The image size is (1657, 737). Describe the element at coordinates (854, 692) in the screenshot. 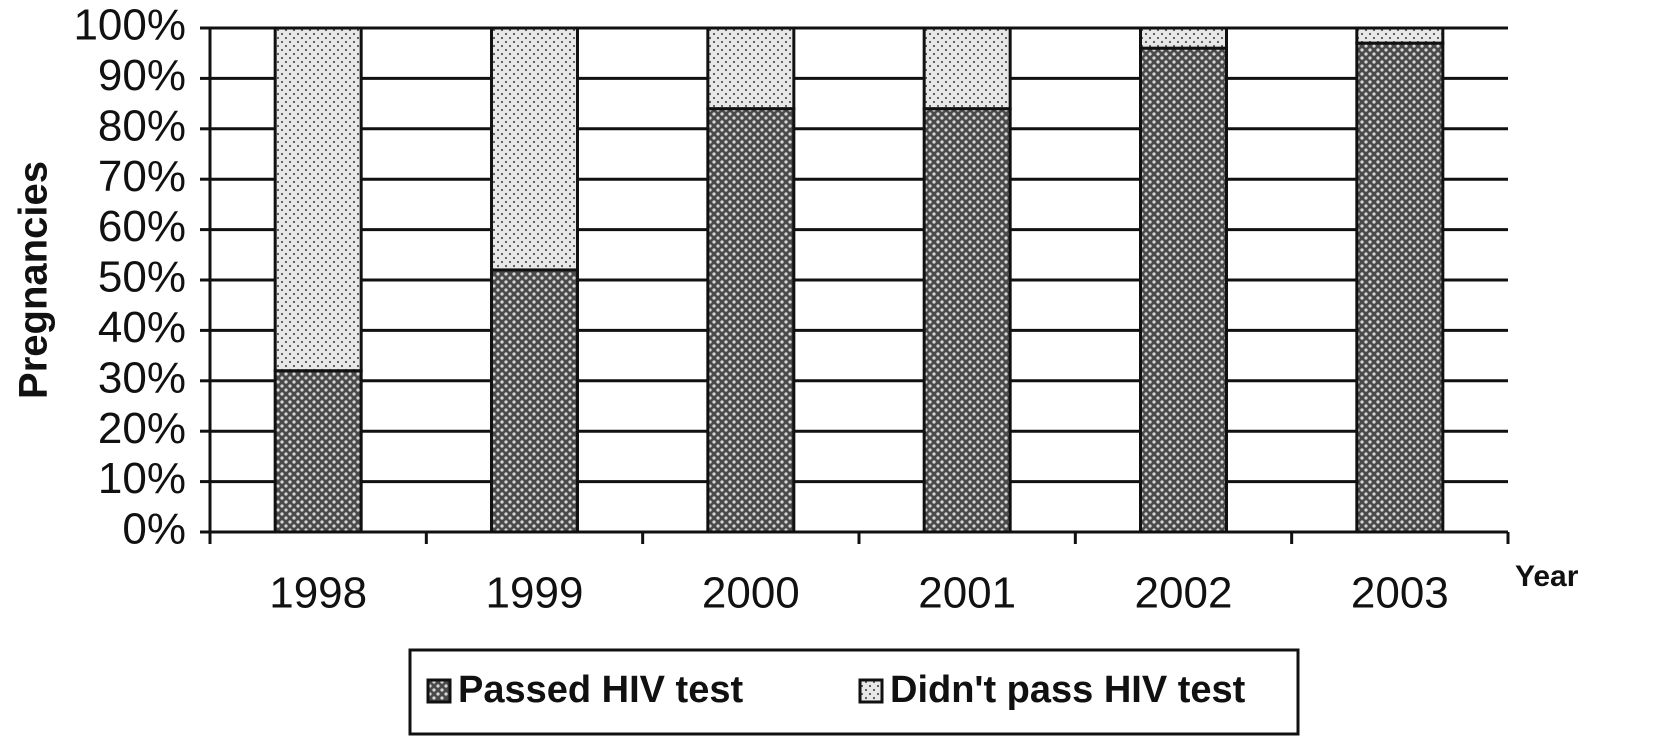

I see `legend-box` at that location.